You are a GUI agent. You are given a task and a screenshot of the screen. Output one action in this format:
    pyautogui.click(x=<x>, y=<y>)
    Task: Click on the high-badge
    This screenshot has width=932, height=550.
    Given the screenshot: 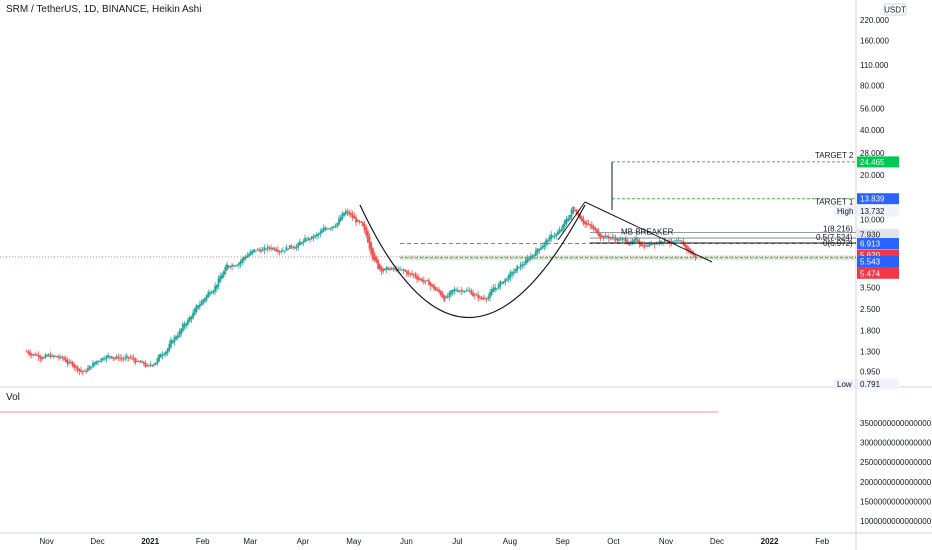 What is the action you would take?
    pyautogui.click(x=878, y=211)
    